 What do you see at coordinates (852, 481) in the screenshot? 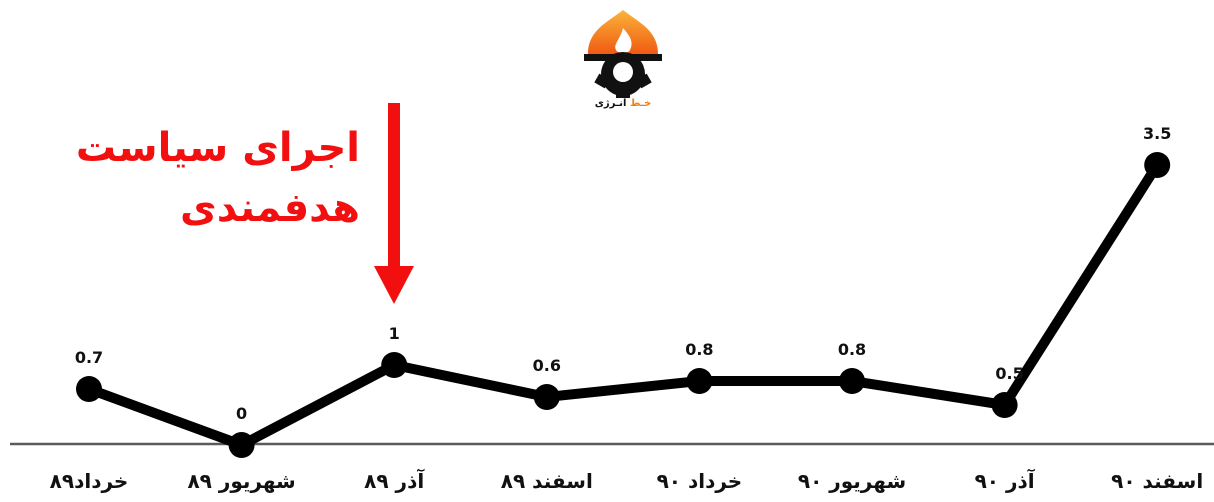
I see `x-tick-label: شهریور ۹۰` at bounding box center [852, 481].